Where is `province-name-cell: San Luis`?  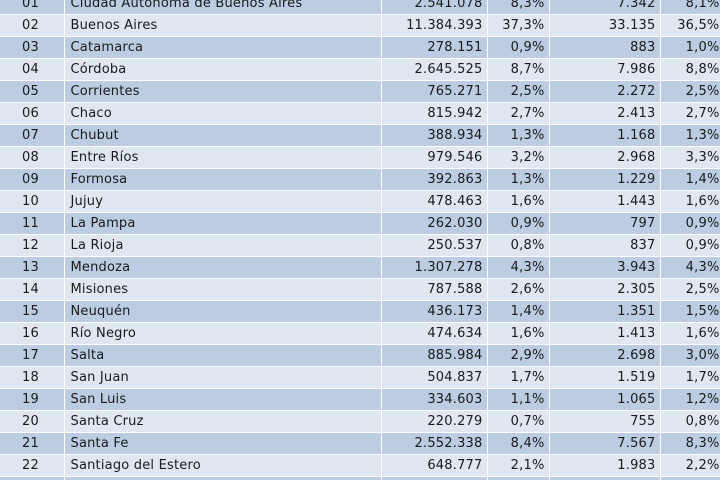 province-name-cell: San Luis is located at coordinates (223, 399).